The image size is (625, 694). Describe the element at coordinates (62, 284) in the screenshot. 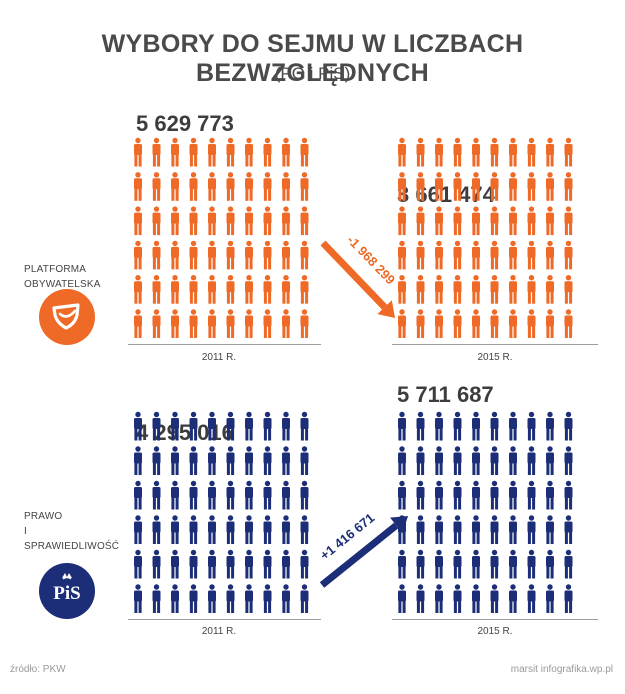

I see `party-label-po-line2: OBYWATELSKA` at that location.